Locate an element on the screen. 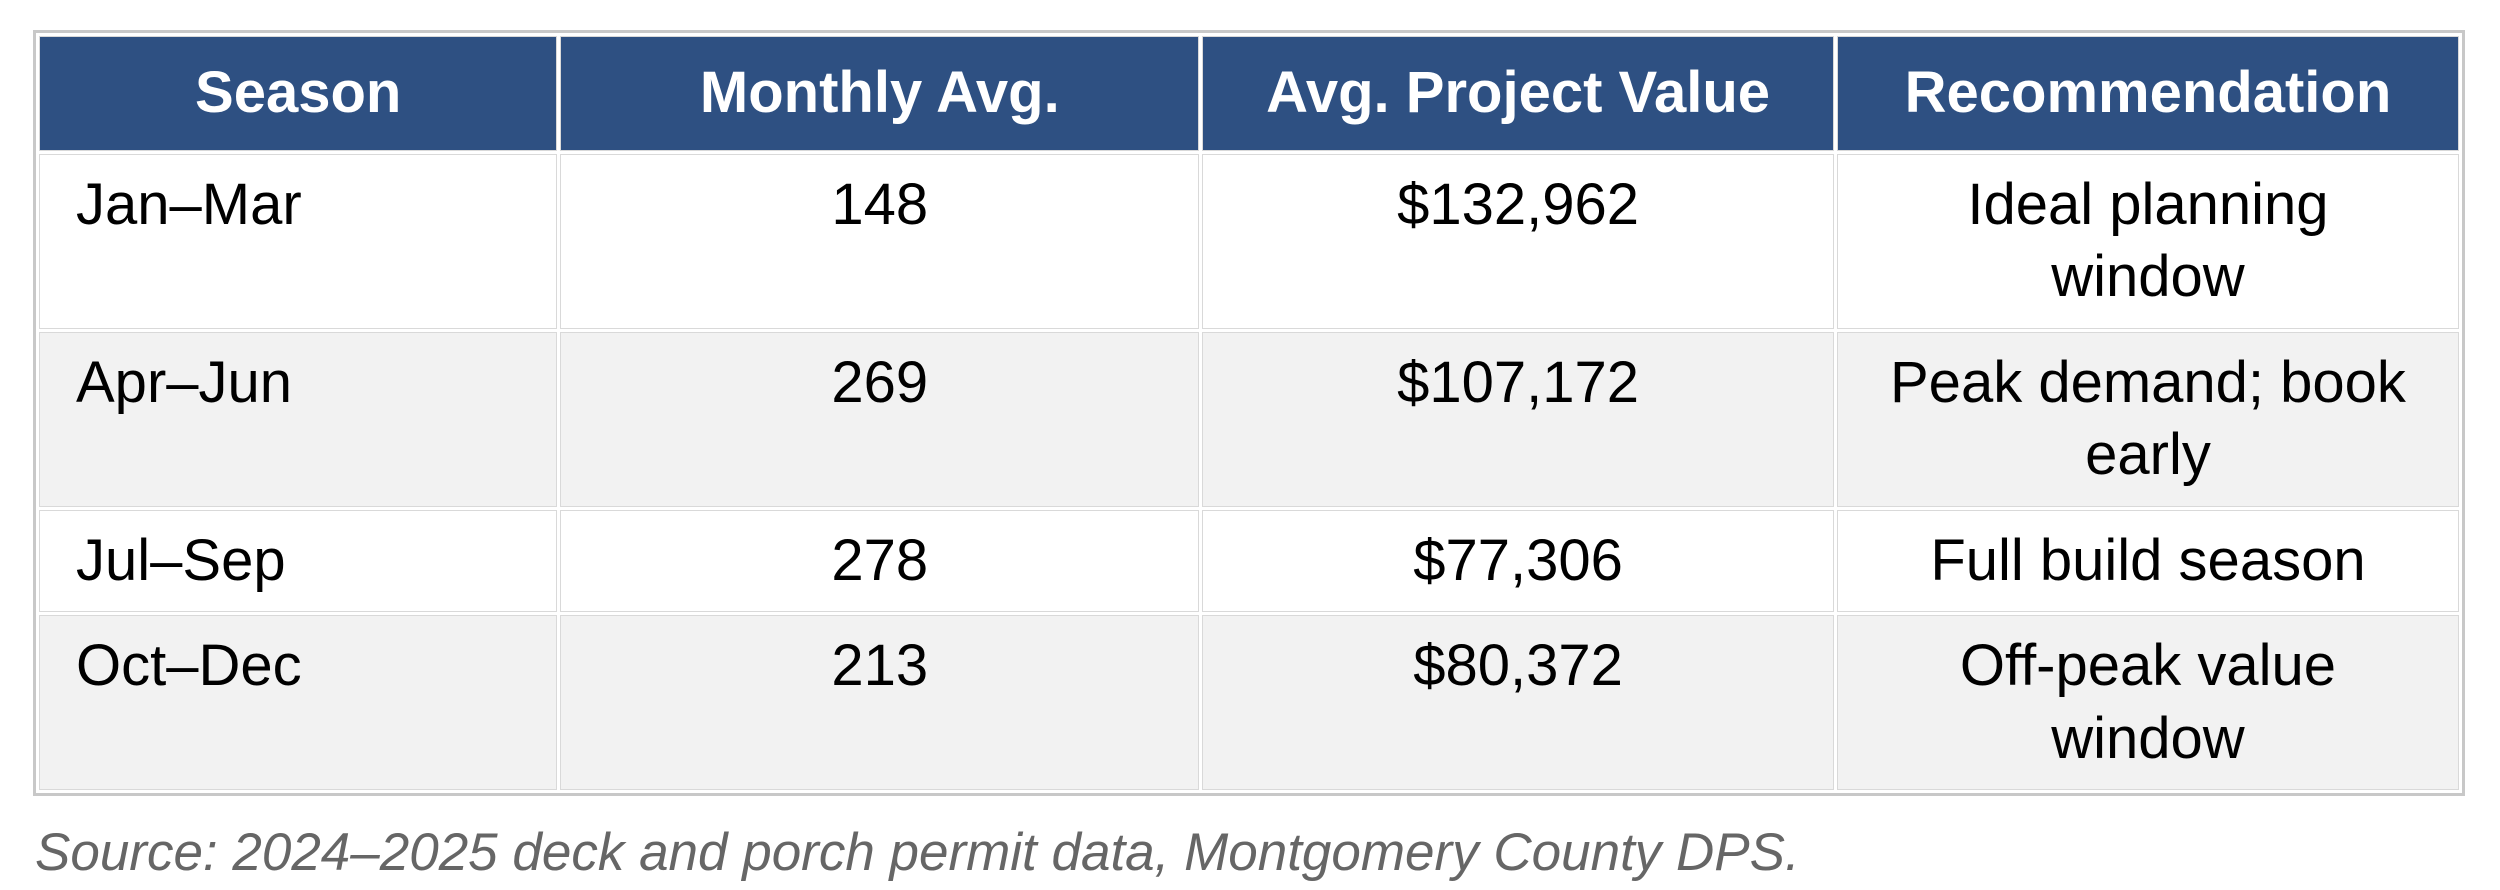 The height and width of the screenshot is (890, 2500). cell-monthly-avg: 148 is located at coordinates (880, 241).